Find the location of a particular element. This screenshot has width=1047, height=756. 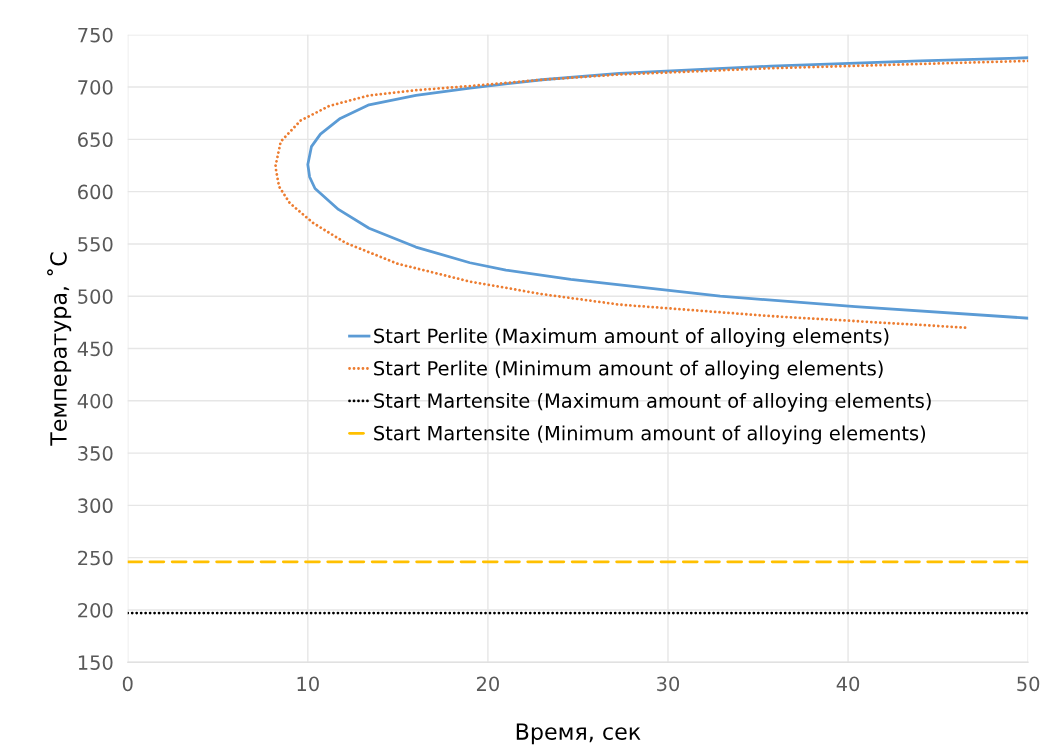

x-tick-label: 40 is located at coordinates (848, 684).